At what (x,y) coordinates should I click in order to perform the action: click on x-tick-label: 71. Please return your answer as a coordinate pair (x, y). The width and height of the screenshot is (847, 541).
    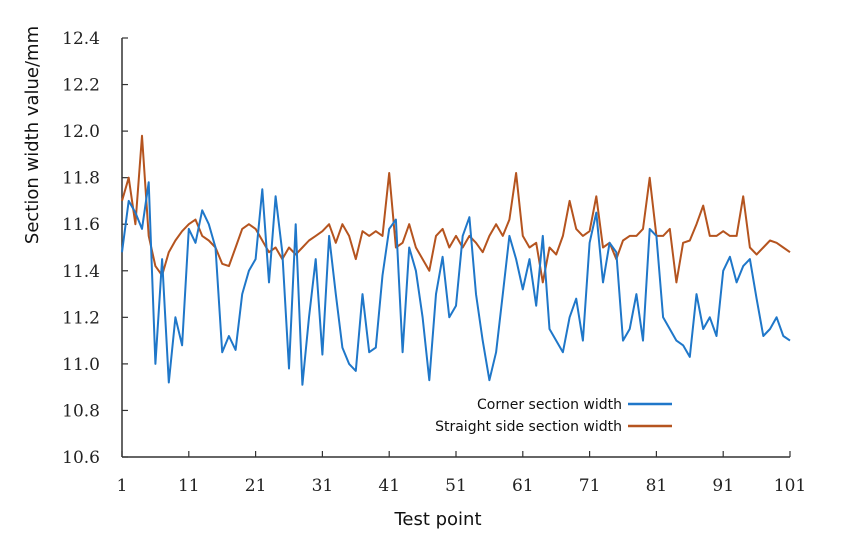
    Looking at the image, I should click on (590, 486).